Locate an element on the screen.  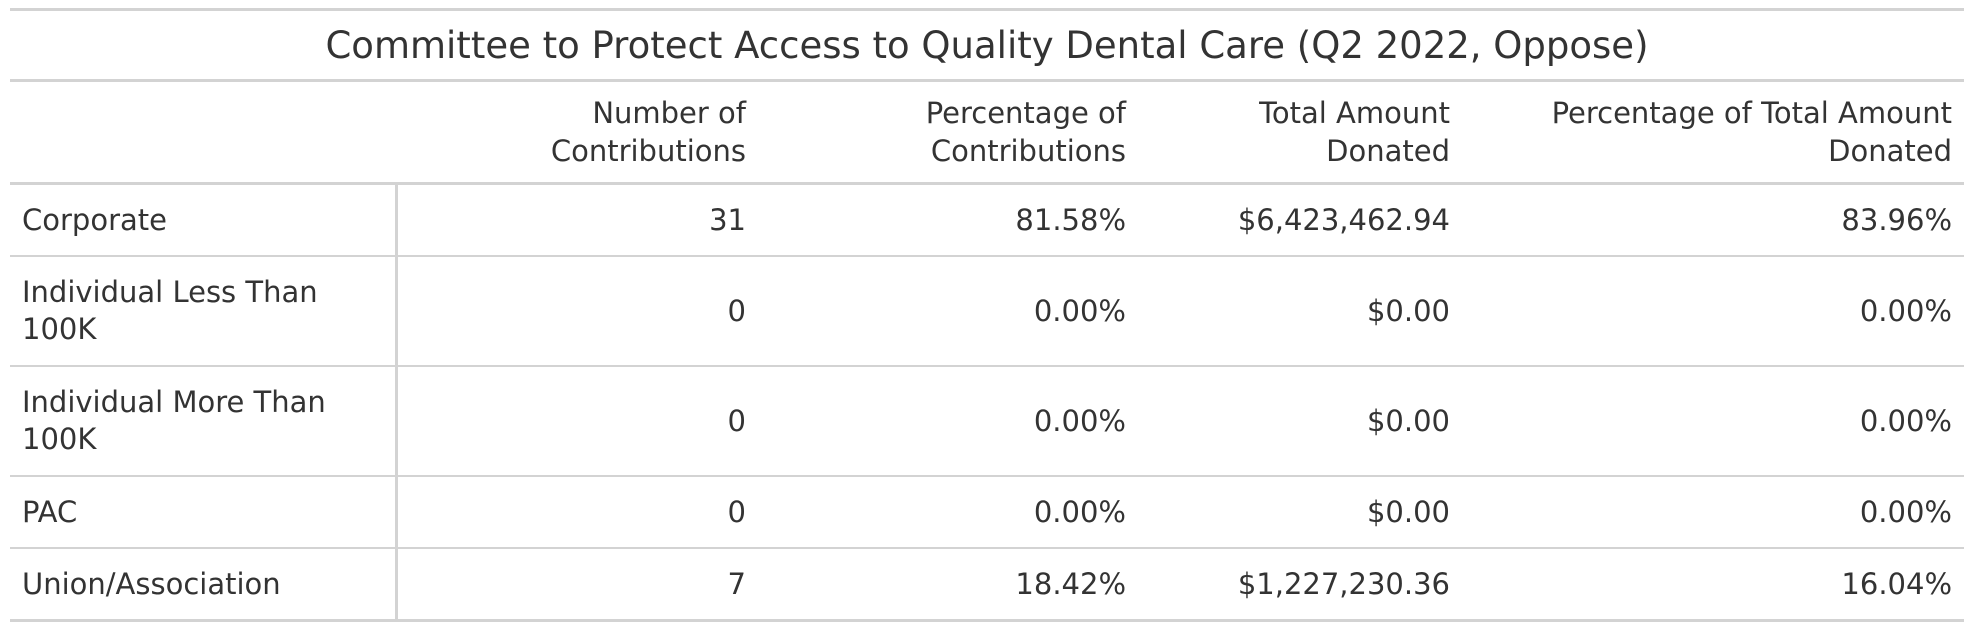
row-label: Corporate is located at coordinates (204, 220).